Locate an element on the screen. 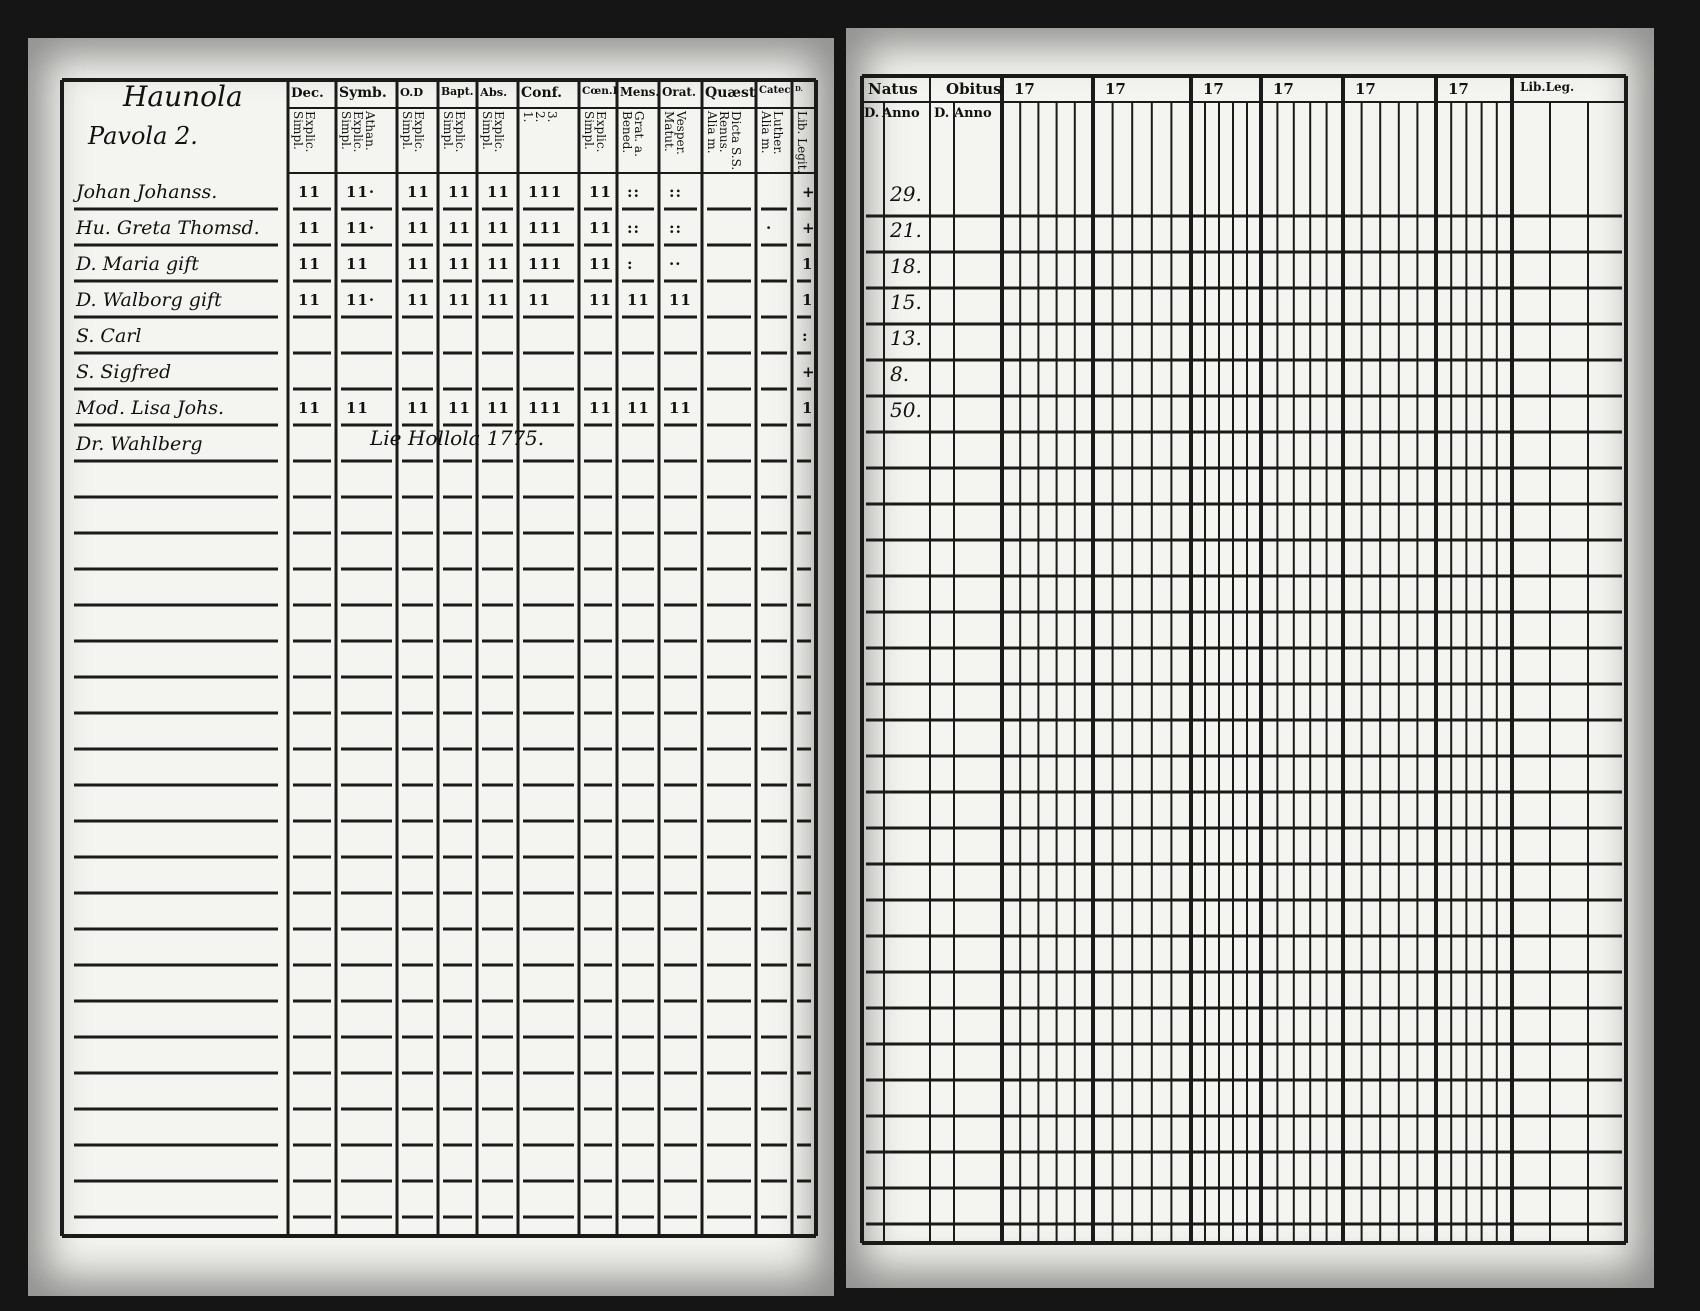  column-subheader: Luther. Alia m. is located at coordinates (772, 133).